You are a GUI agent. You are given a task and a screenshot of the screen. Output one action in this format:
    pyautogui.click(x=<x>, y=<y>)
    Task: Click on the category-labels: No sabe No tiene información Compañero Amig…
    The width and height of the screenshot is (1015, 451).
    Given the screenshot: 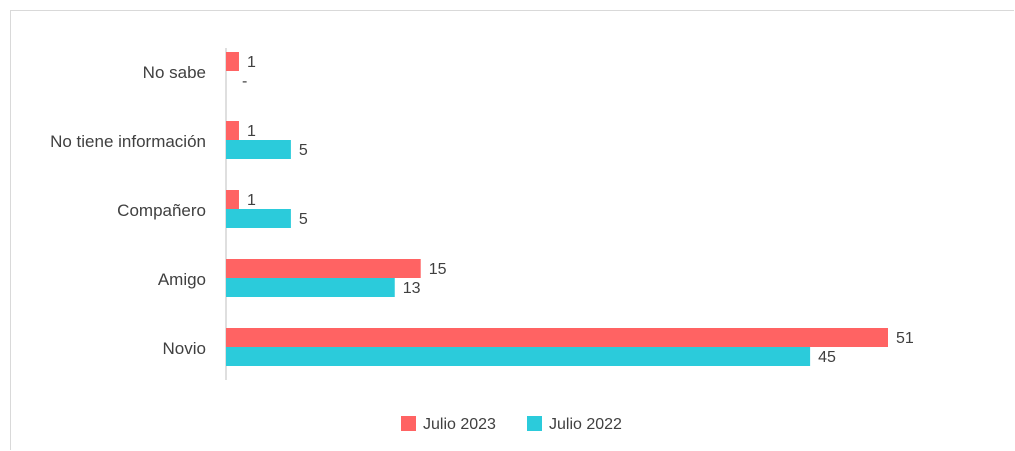 What is the action you would take?
    pyautogui.click(x=128, y=210)
    